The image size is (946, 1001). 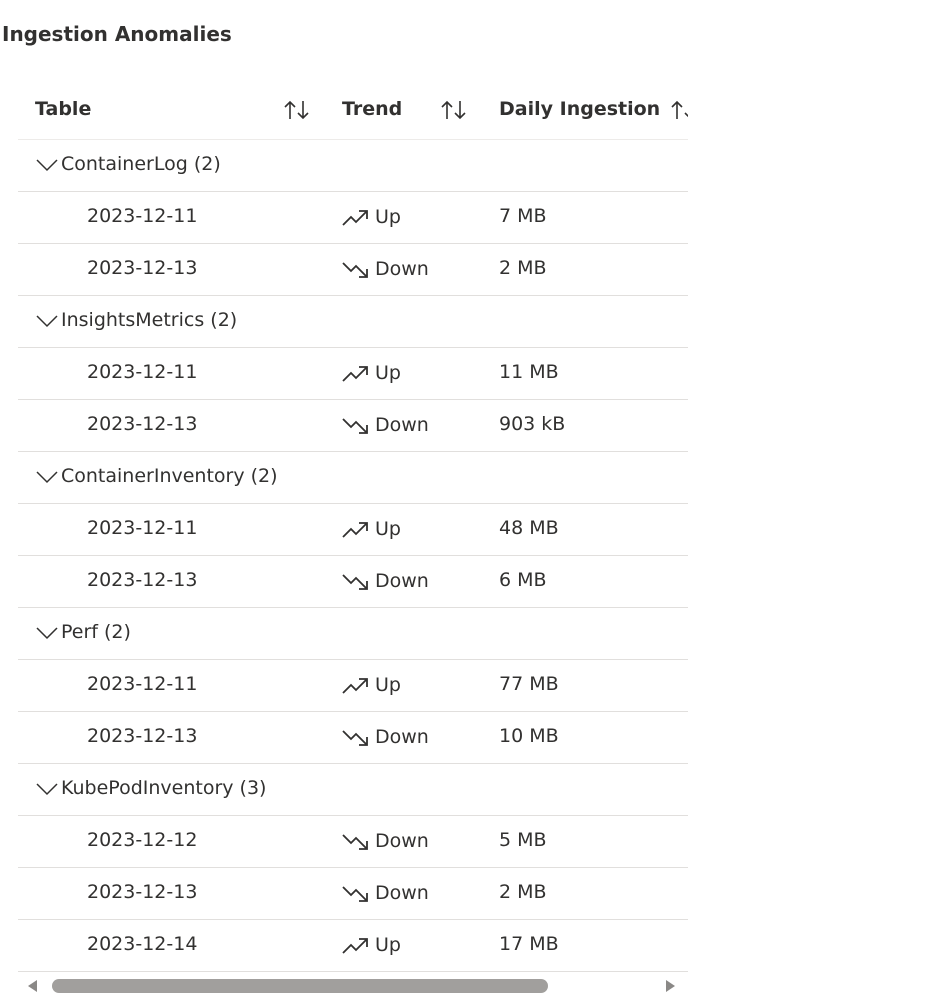 What do you see at coordinates (63, 109) in the screenshot?
I see `column-header-table: Table` at bounding box center [63, 109].